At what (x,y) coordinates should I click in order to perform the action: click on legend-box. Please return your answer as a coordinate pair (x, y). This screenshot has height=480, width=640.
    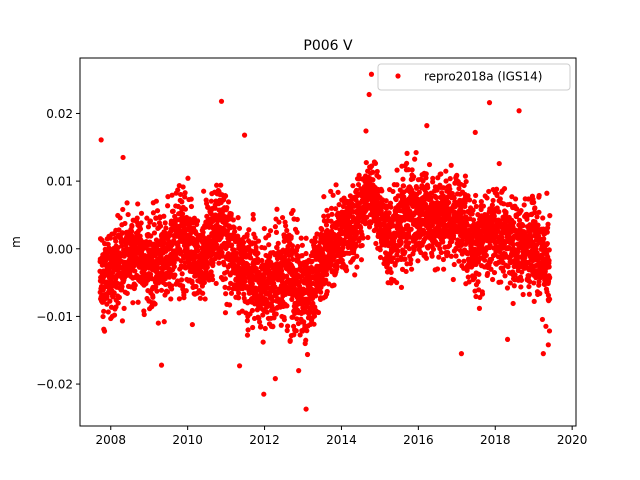
    Looking at the image, I should click on (474, 77).